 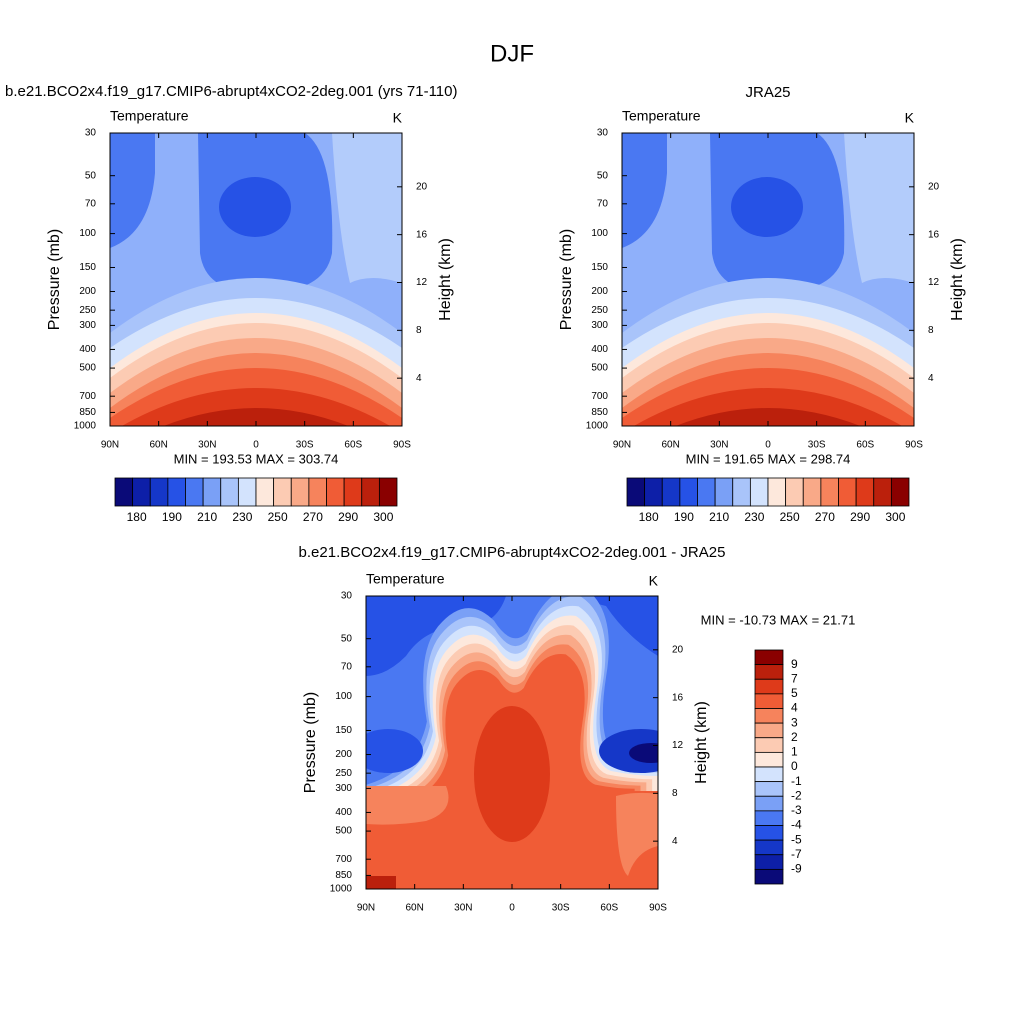 I want to click on y-tick-label: 200, so click(x=87, y=291).